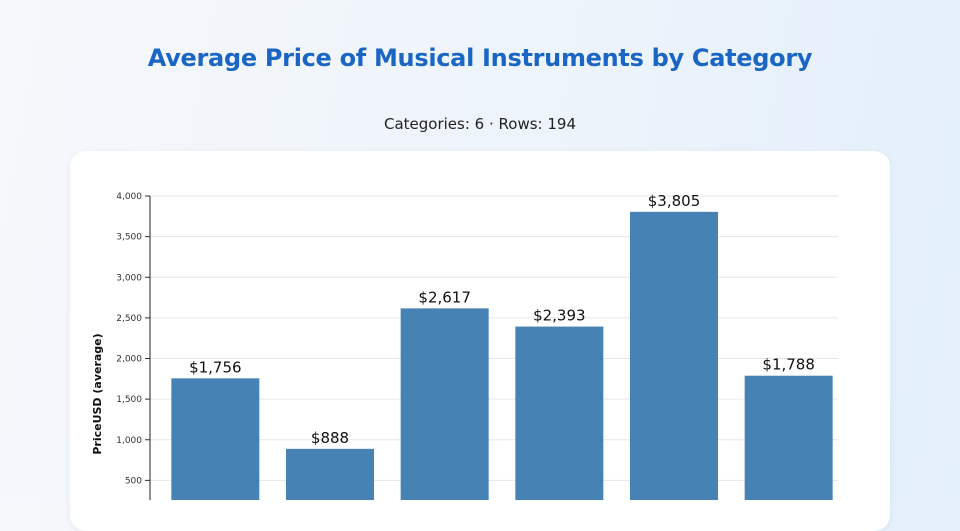  What do you see at coordinates (97, 393) in the screenshot?
I see `y-axis-label: PriceUSD (average)` at bounding box center [97, 393].